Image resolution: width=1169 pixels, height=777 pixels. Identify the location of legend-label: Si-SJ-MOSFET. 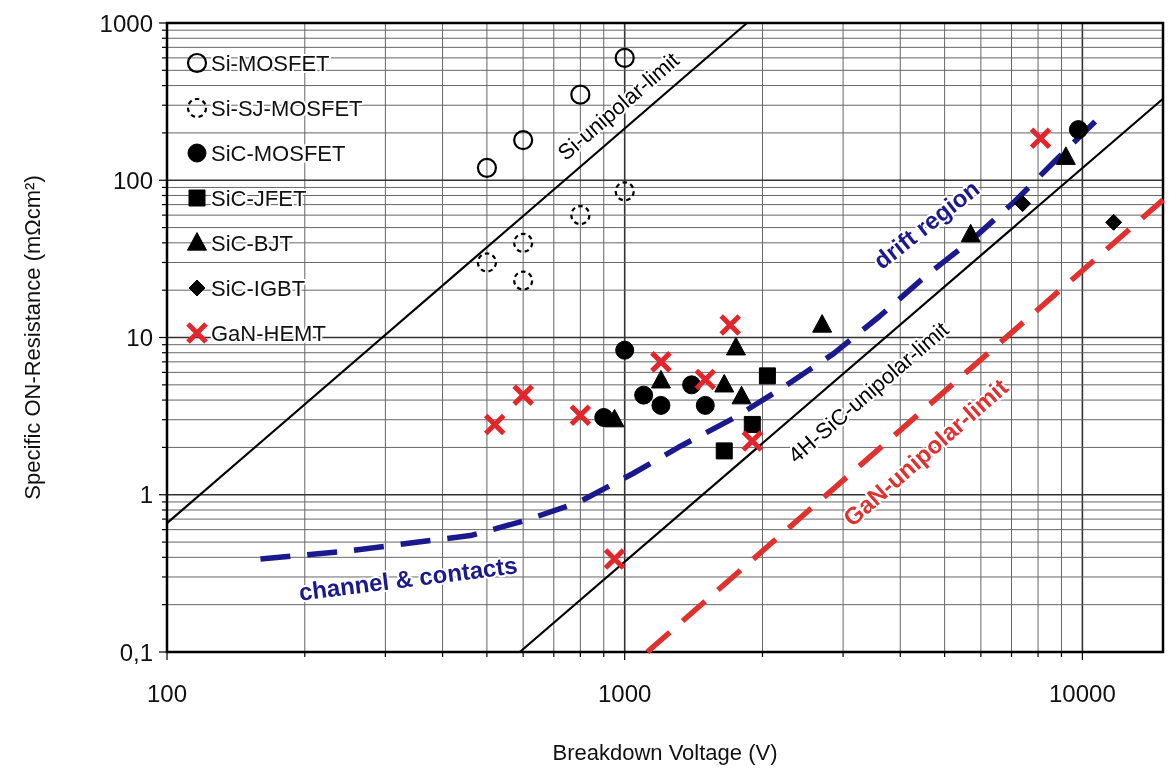
(287, 108).